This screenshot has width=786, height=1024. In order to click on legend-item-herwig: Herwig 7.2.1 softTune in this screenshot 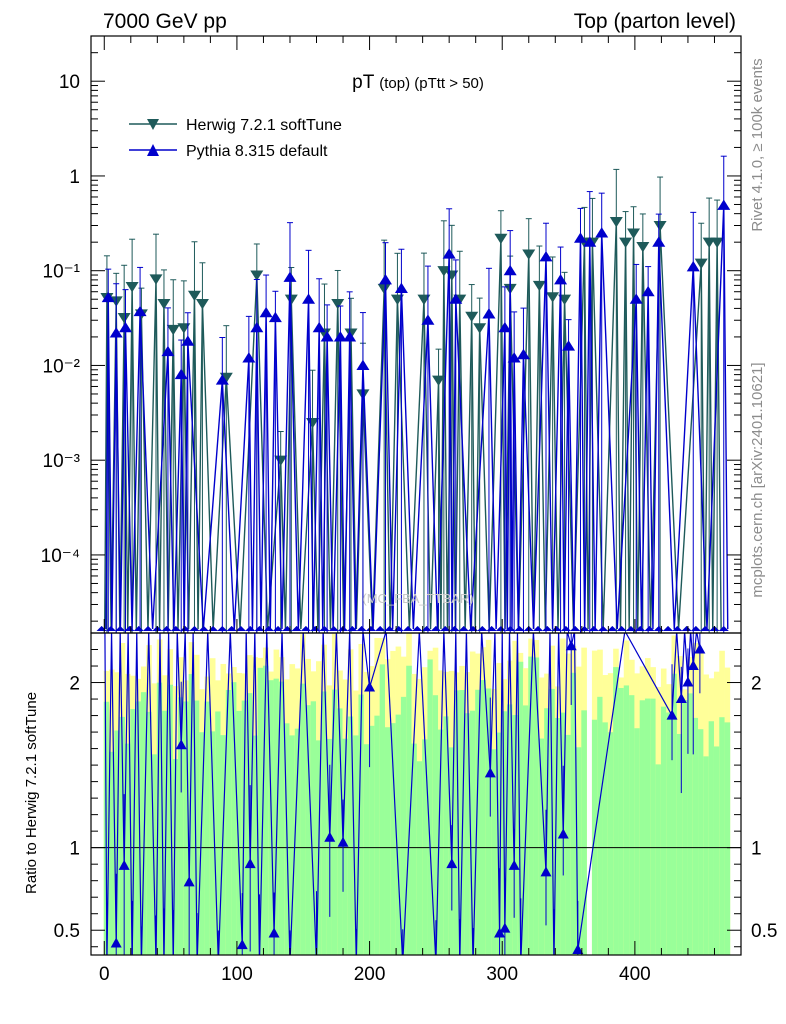, I will do `click(235, 125)`.